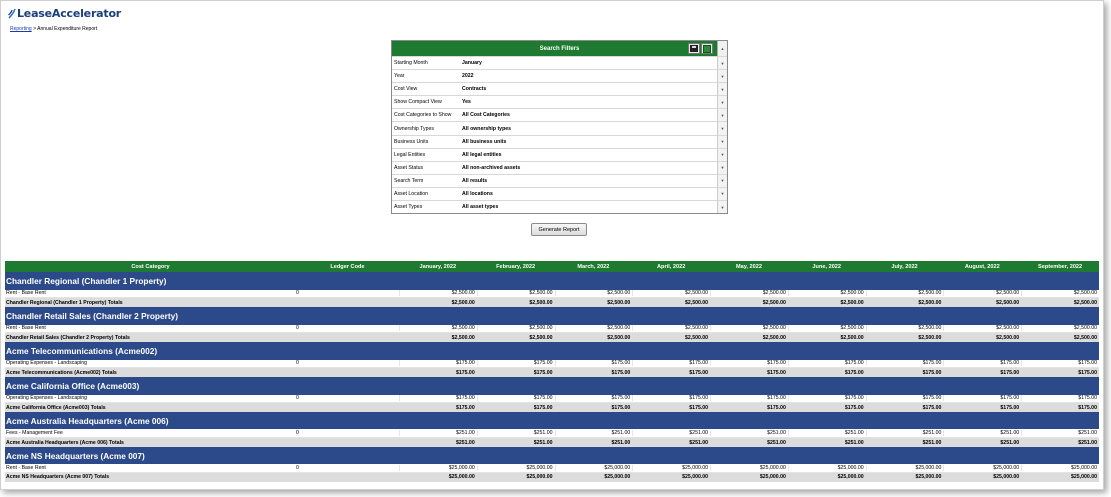 This screenshot has width=1111, height=497. What do you see at coordinates (559, 89) in the screenshot?
I see `filter-row-cost-view: Cost View Contracts ▼` at bounding box center [559, 89].